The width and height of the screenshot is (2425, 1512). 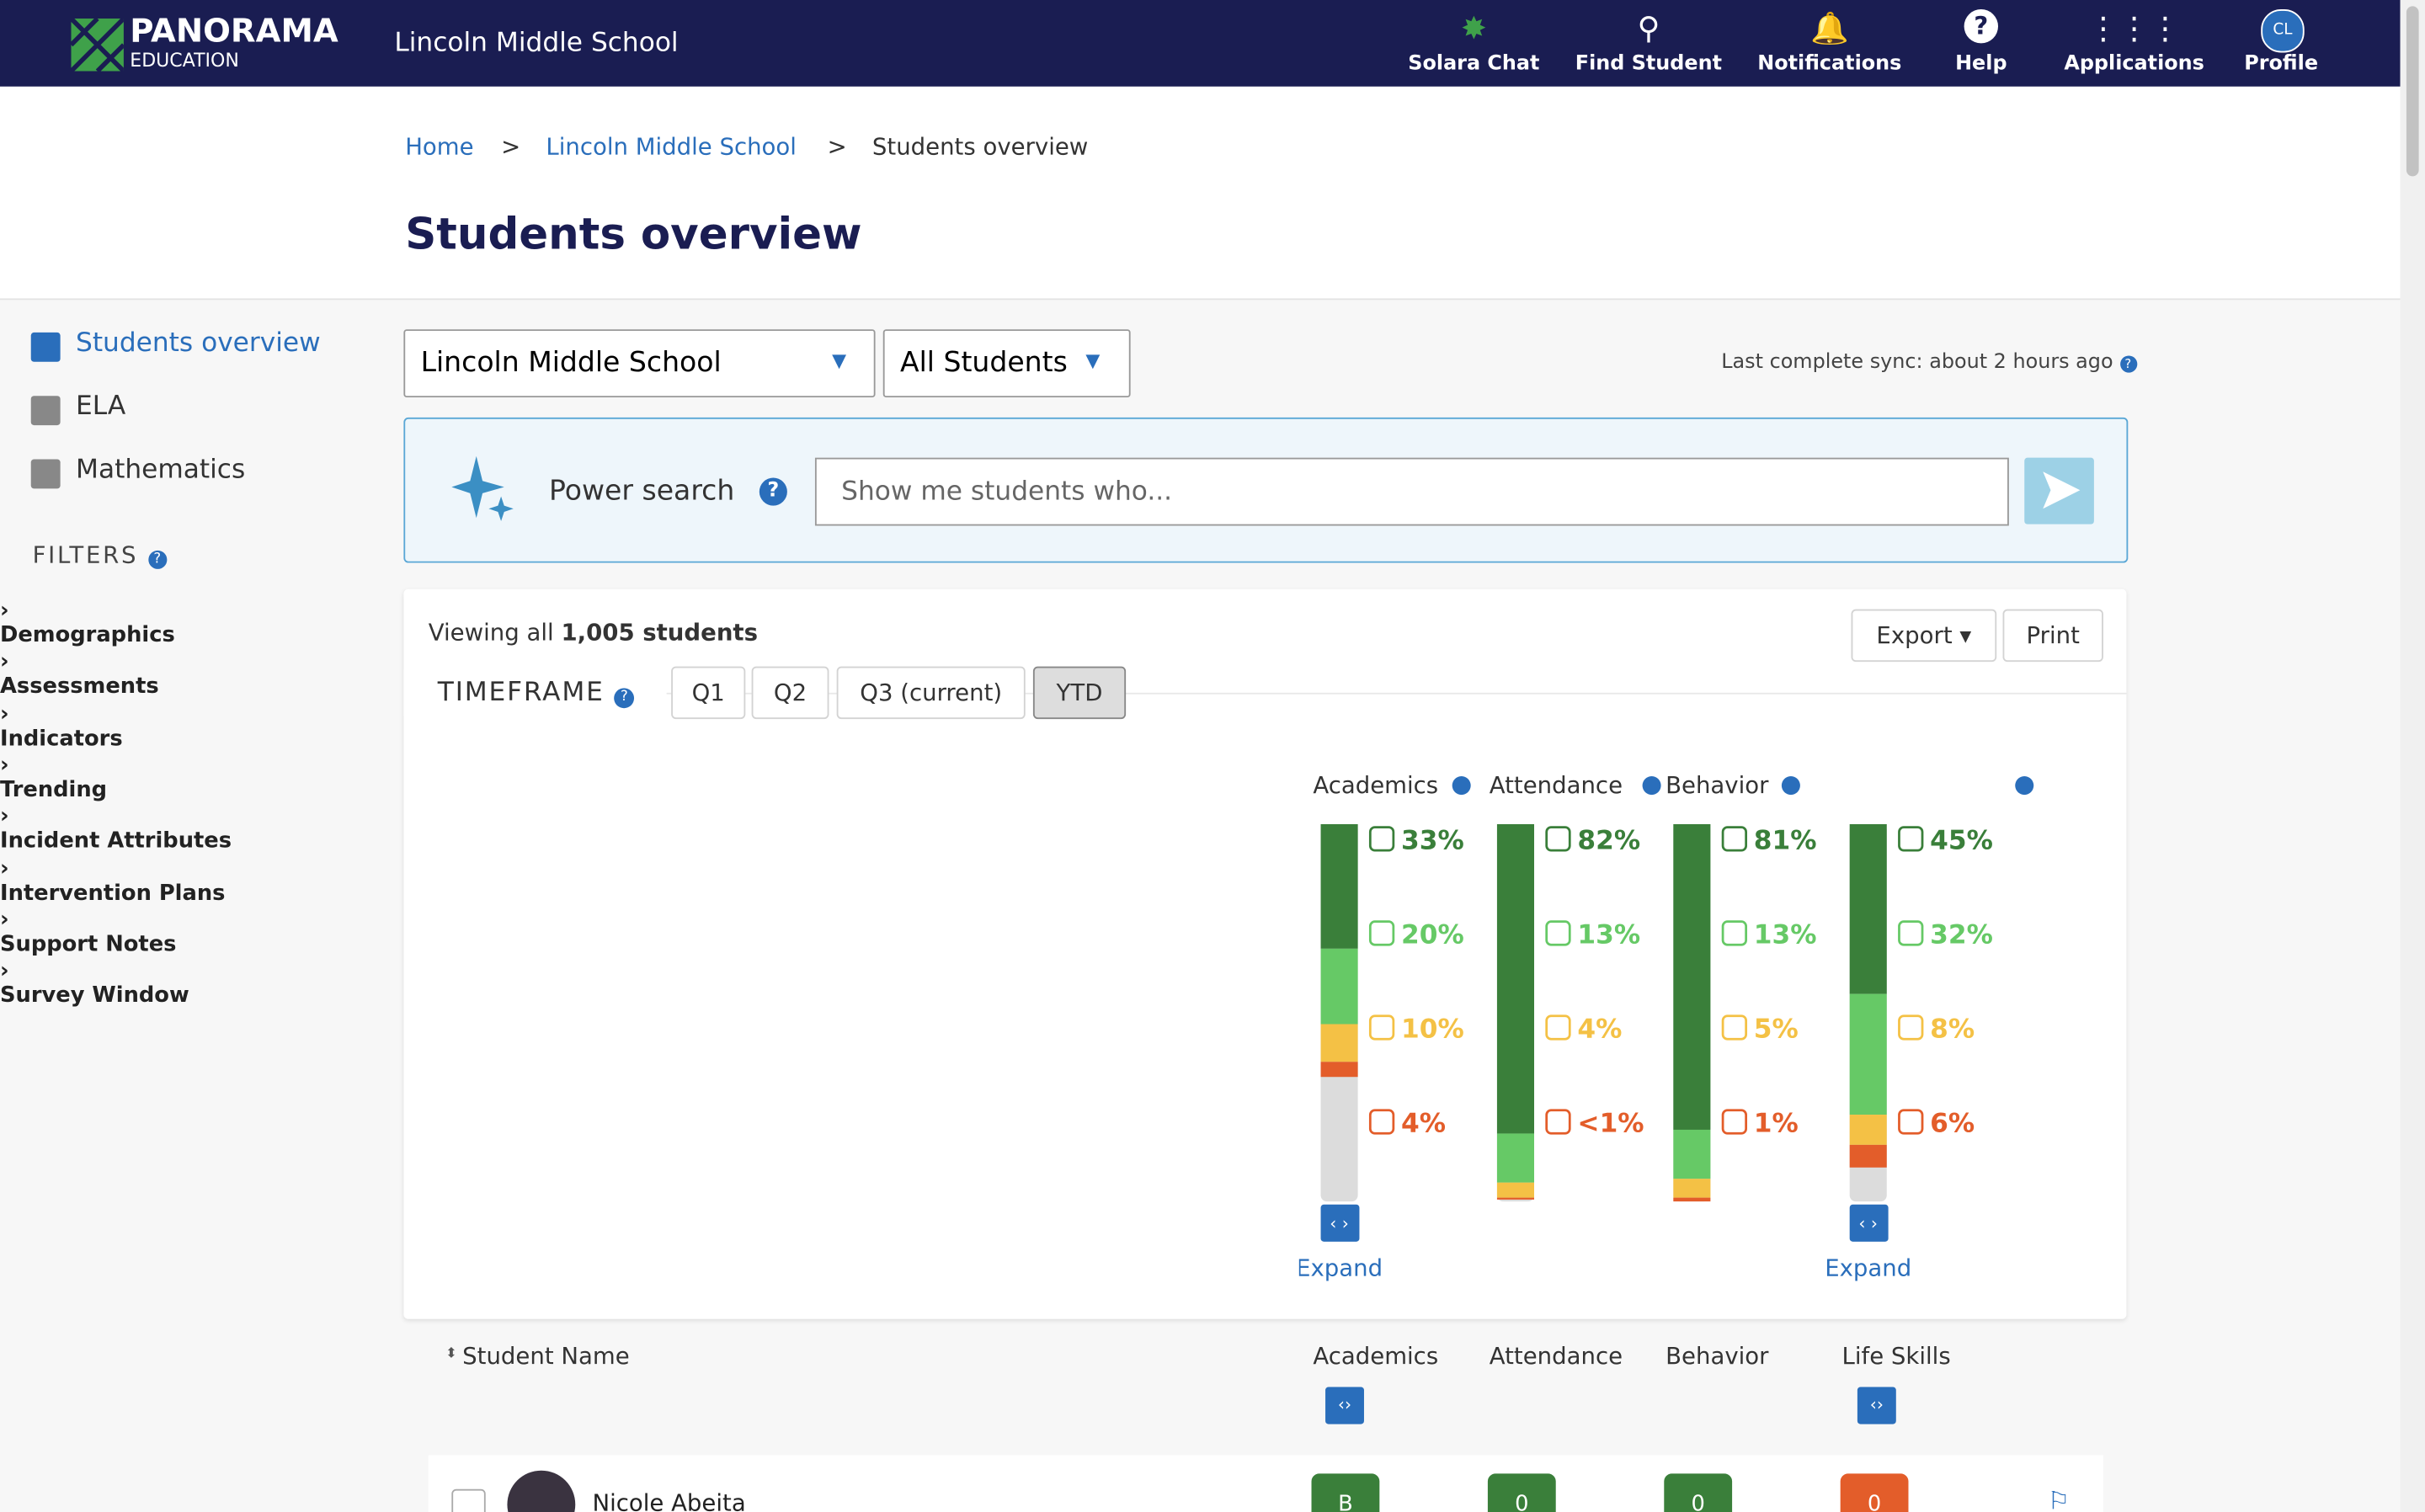 What do you see at coordinates (671, 147) in the screenshot?
I see `breadcrumb-link: Lincoln Middle School` at bounding box center [671, 147].